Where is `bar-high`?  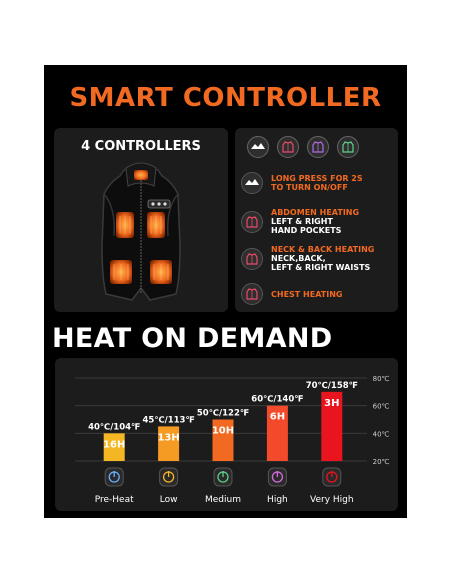 bar-high is located at coordinates (277, 433).